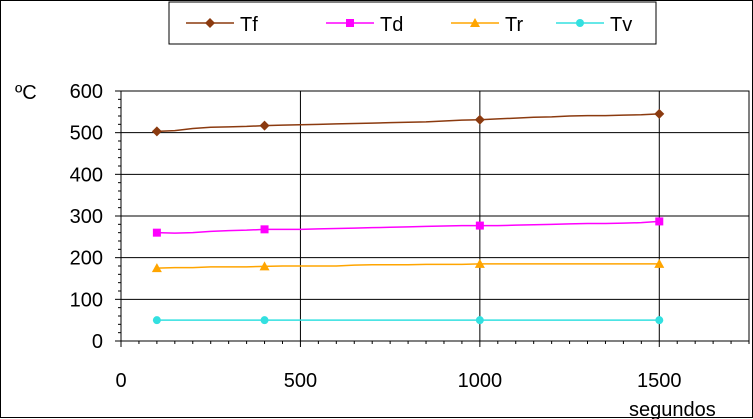 The width and height of the screenshot is (753, 419). What do you see at coordinates (97, 342) in the screenshot?
I see `y-tick-label: 0` at bounding box center [97, 342].